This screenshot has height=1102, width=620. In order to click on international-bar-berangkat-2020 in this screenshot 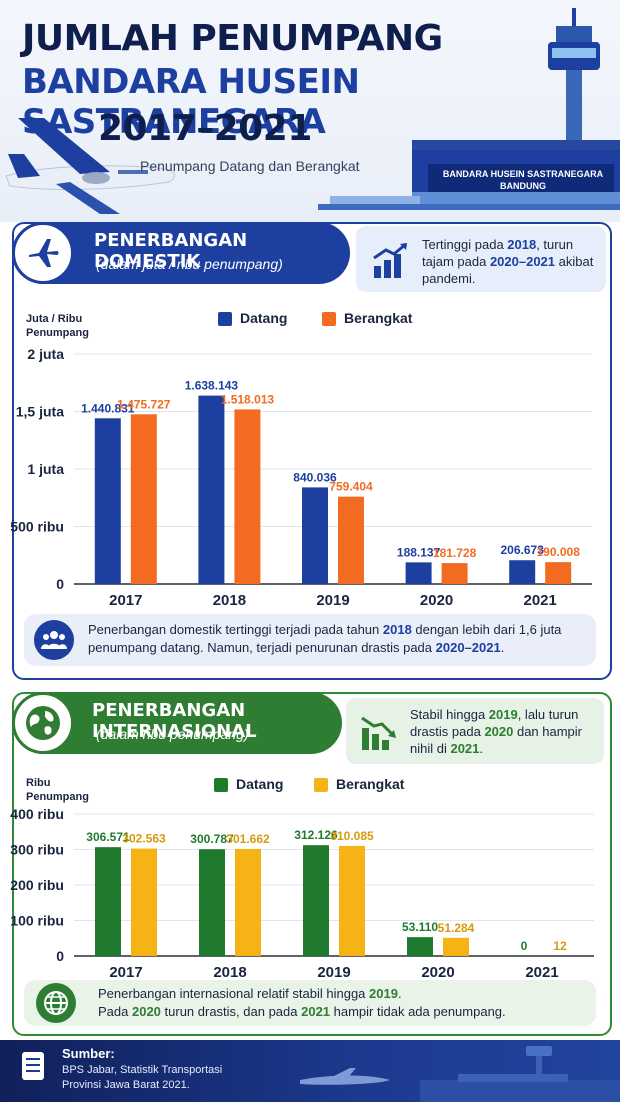, I will do `click(456, 946)`.